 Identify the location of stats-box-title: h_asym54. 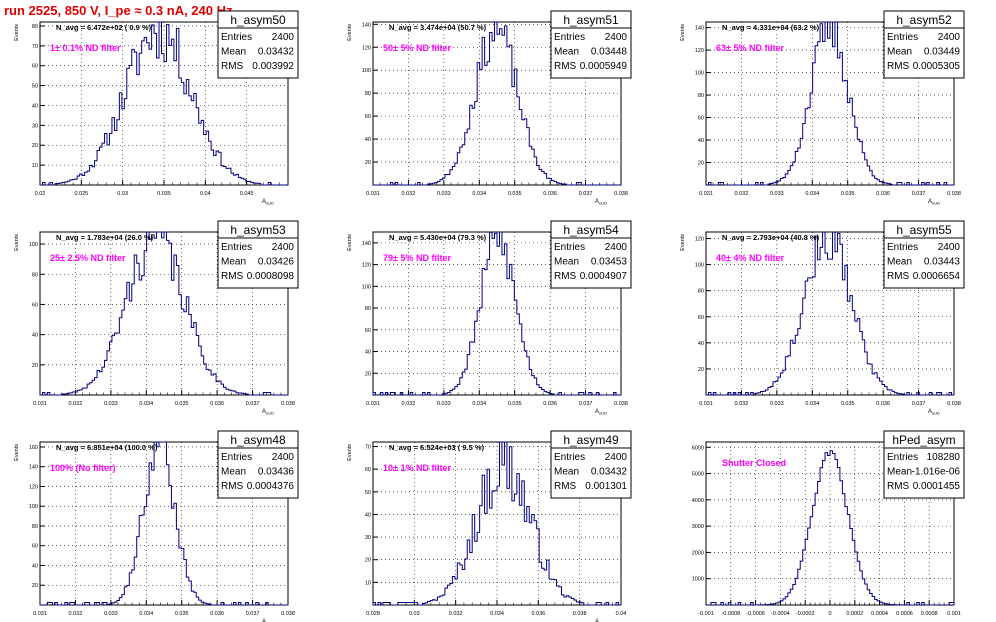
(591, 230).